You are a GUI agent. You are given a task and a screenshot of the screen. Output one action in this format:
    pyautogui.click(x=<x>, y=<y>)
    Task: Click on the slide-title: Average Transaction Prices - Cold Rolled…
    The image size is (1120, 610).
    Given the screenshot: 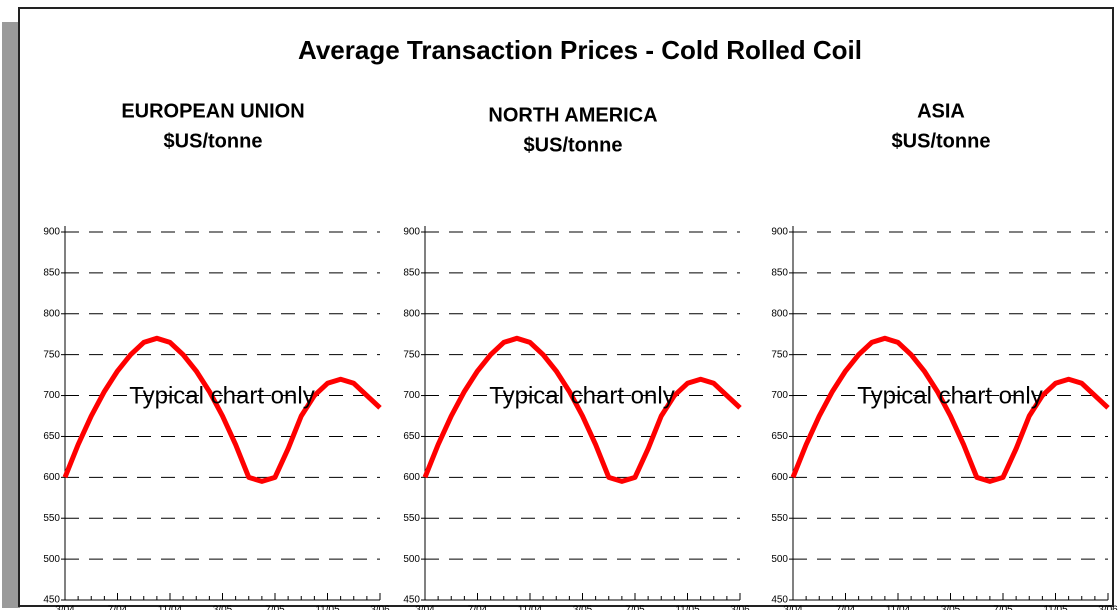 What is the action you would take?
    pyautogui.click(x=580, y=50)
    